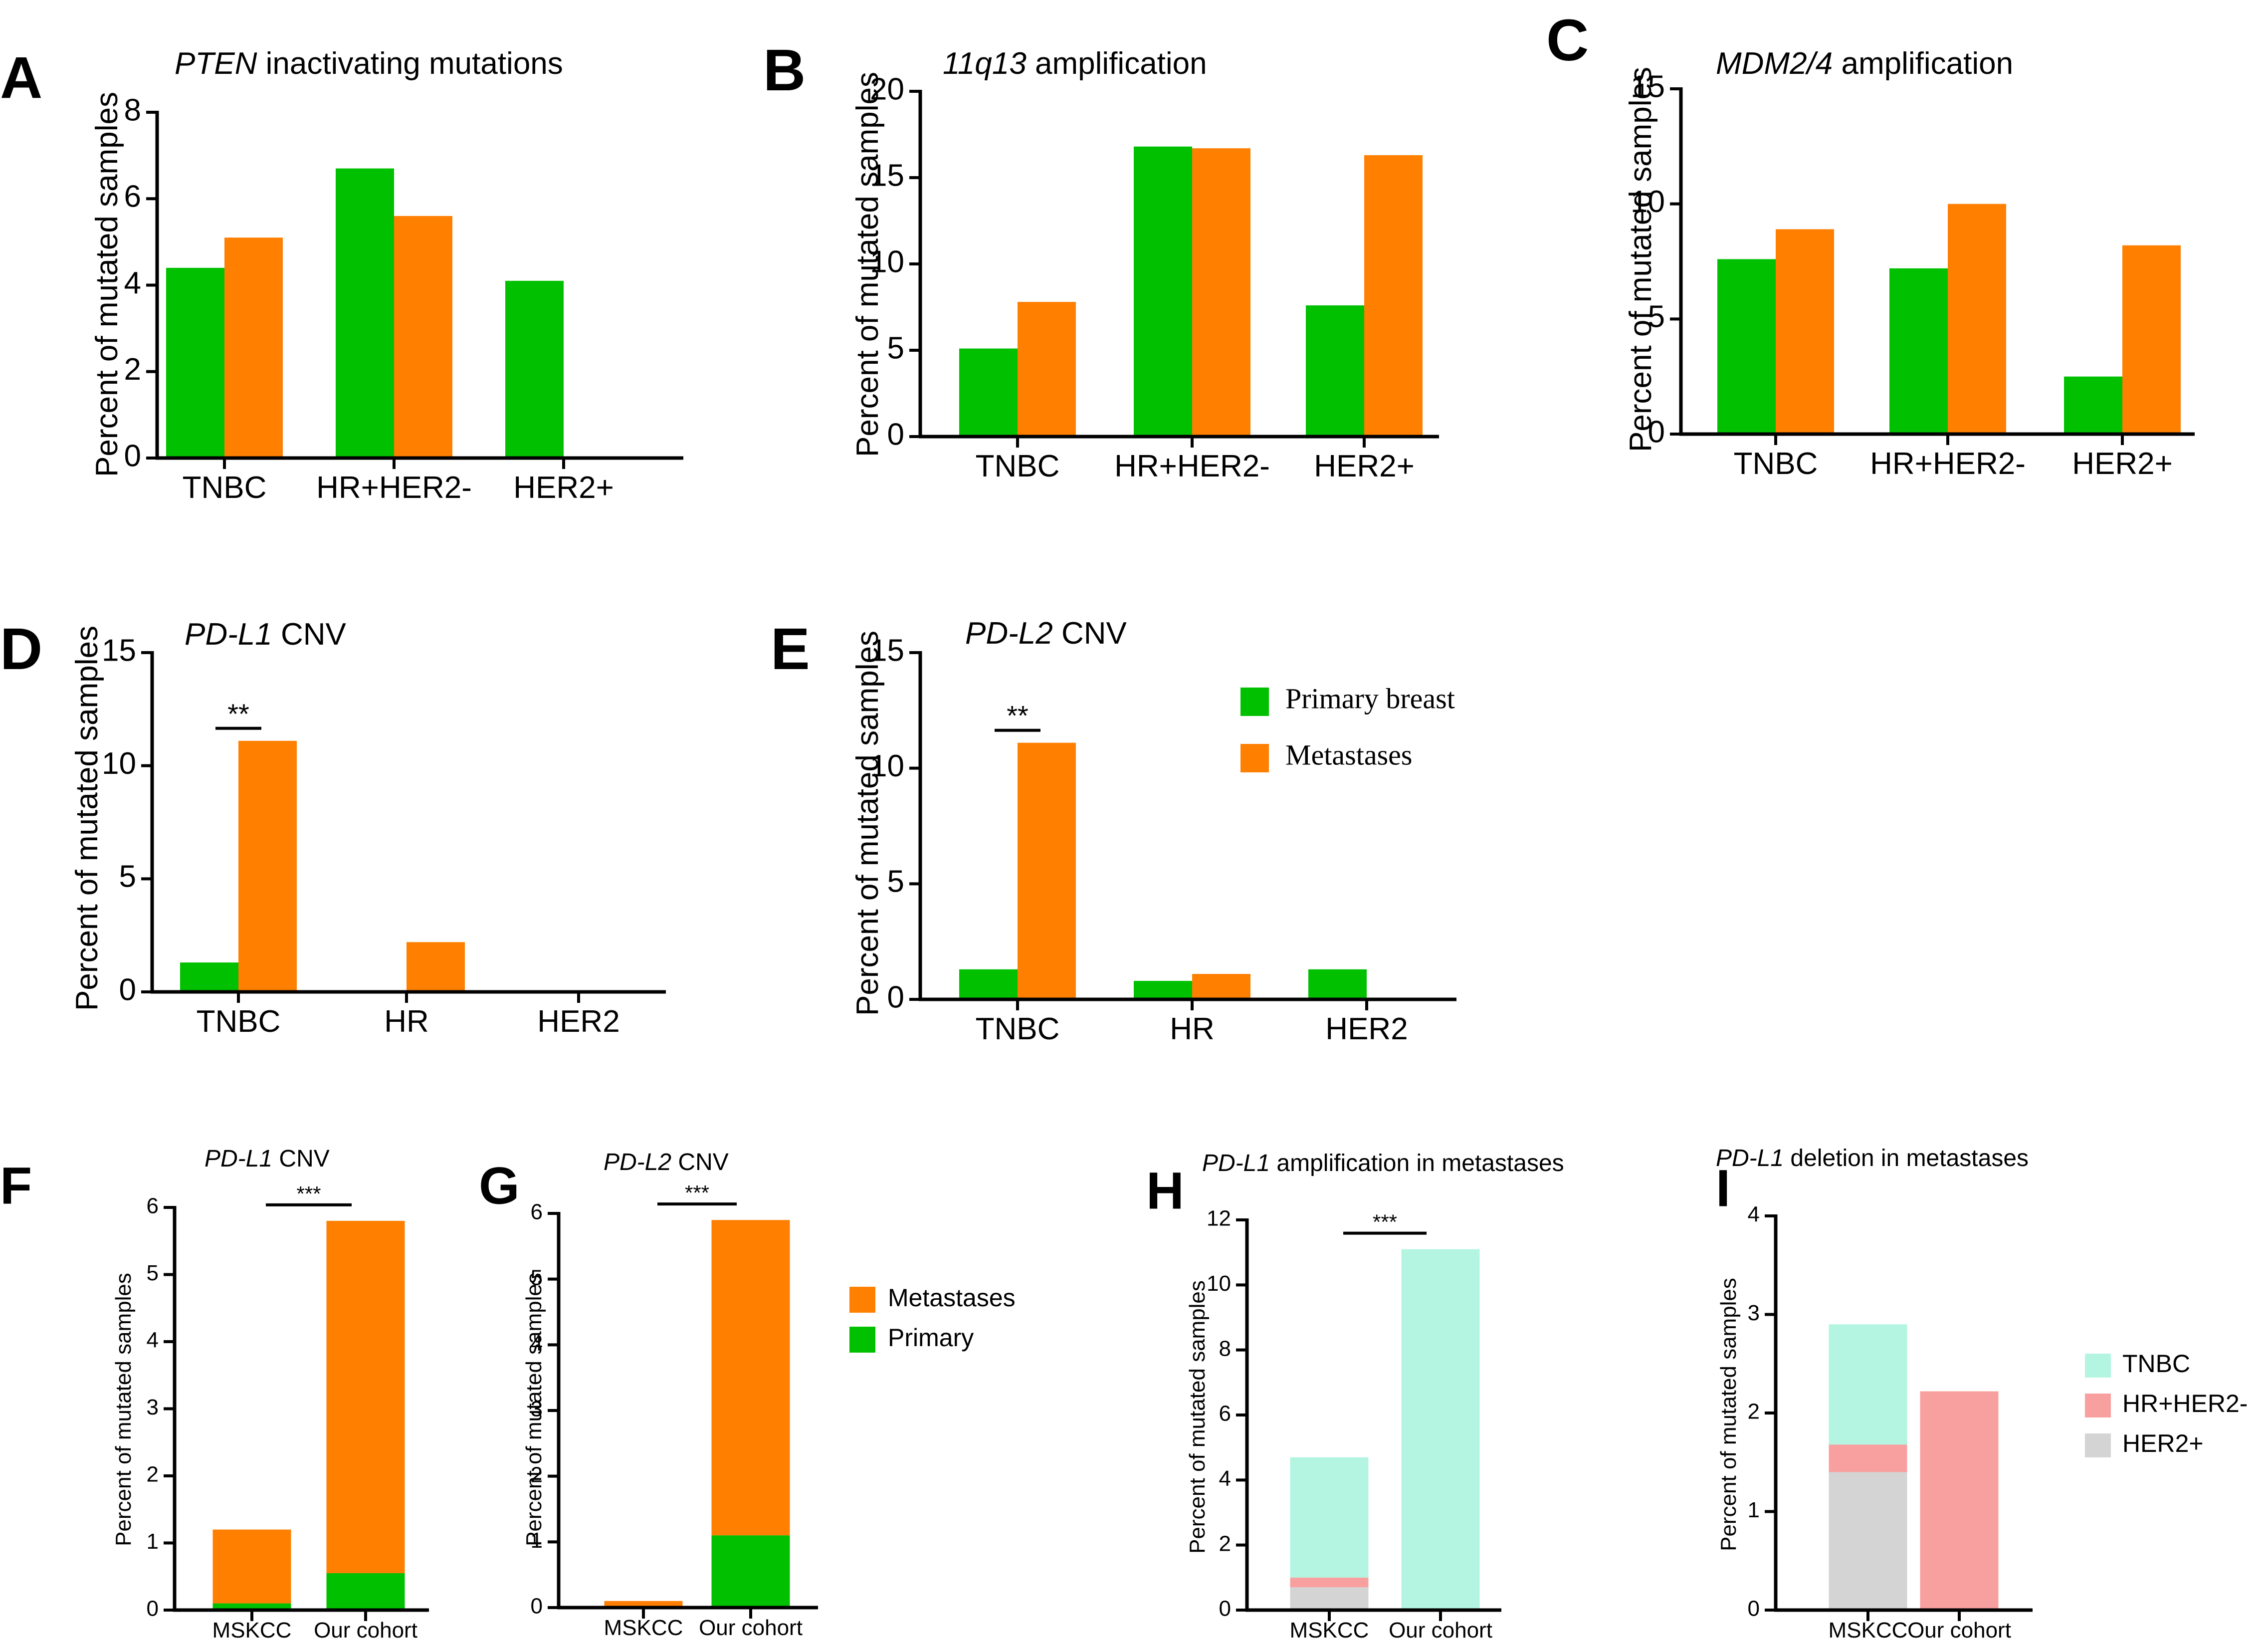 The width and height of the screenshot is (2268, 1646). I want to click on bar-a-tnbc-primary, so click(195, 362).